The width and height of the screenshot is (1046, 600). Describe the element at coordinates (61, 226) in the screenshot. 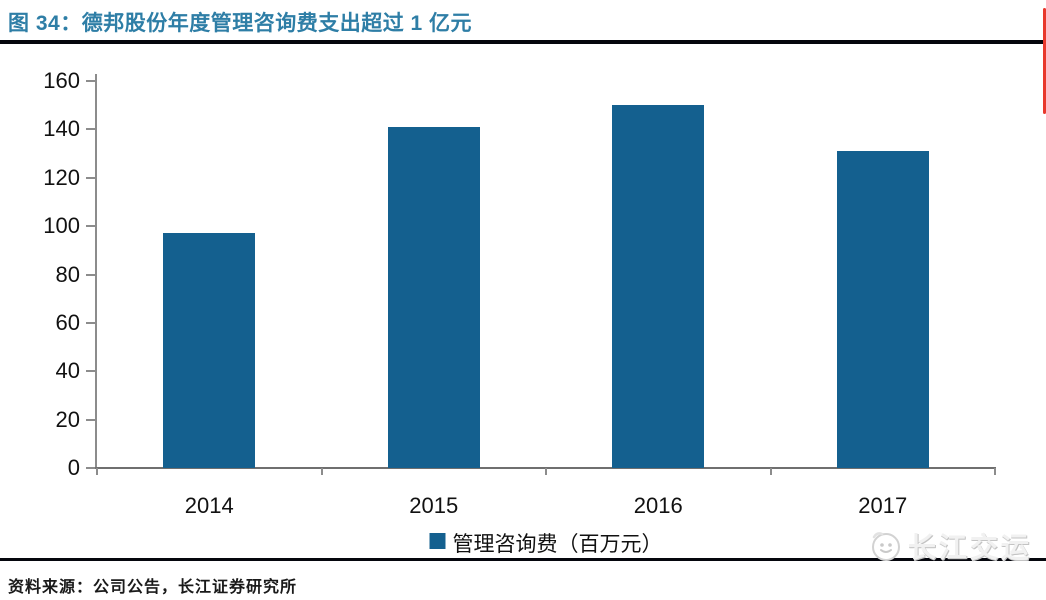

I see `y-tick-label: 100` at that location.